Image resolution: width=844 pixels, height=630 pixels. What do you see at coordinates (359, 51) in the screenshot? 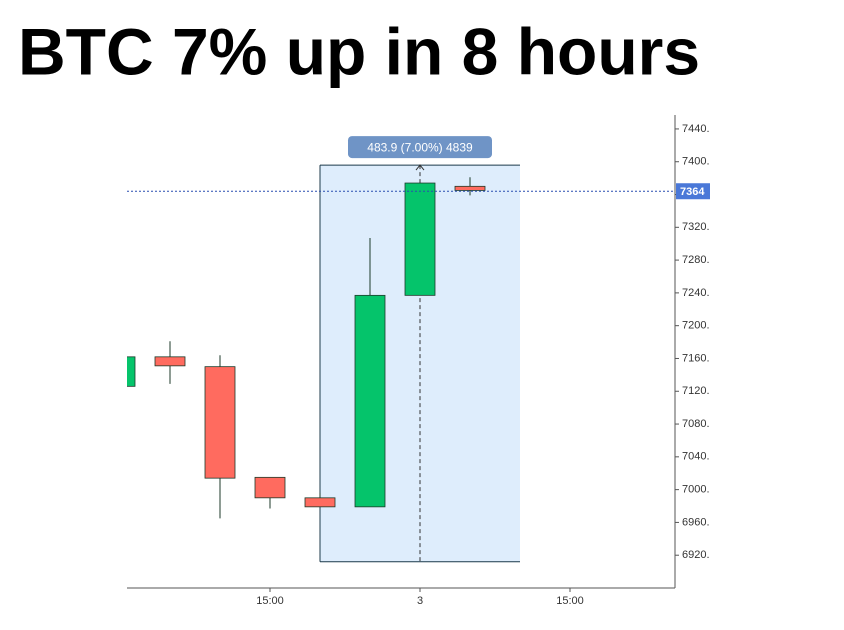
I see `chart-title: BTC 7% up in 8 hours` at bounding box center [359, 51].